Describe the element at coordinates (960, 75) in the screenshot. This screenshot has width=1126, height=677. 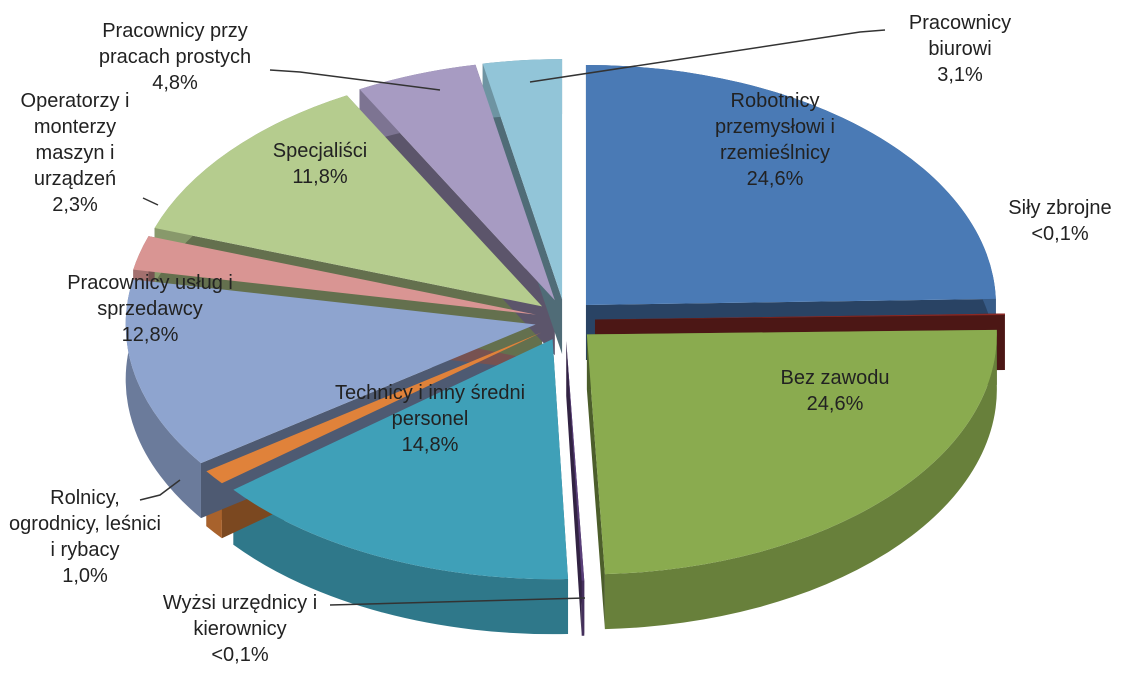
I see `value-label: 3,1%` at that location.